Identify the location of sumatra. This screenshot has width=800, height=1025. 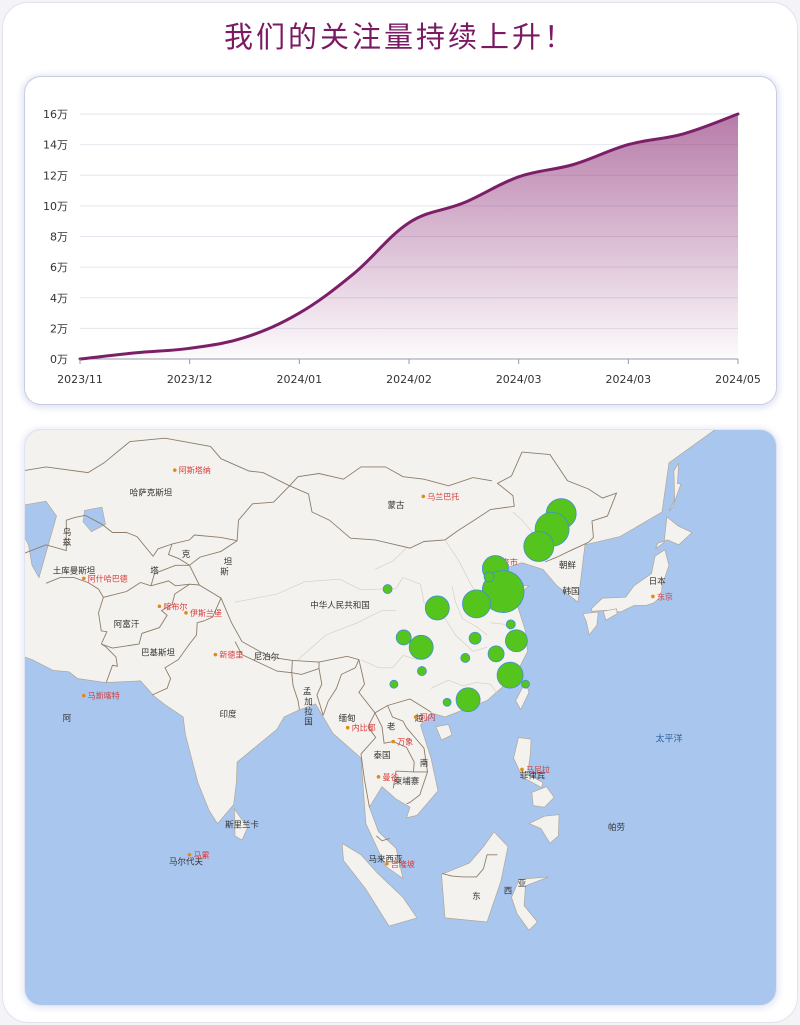
(379, 884).